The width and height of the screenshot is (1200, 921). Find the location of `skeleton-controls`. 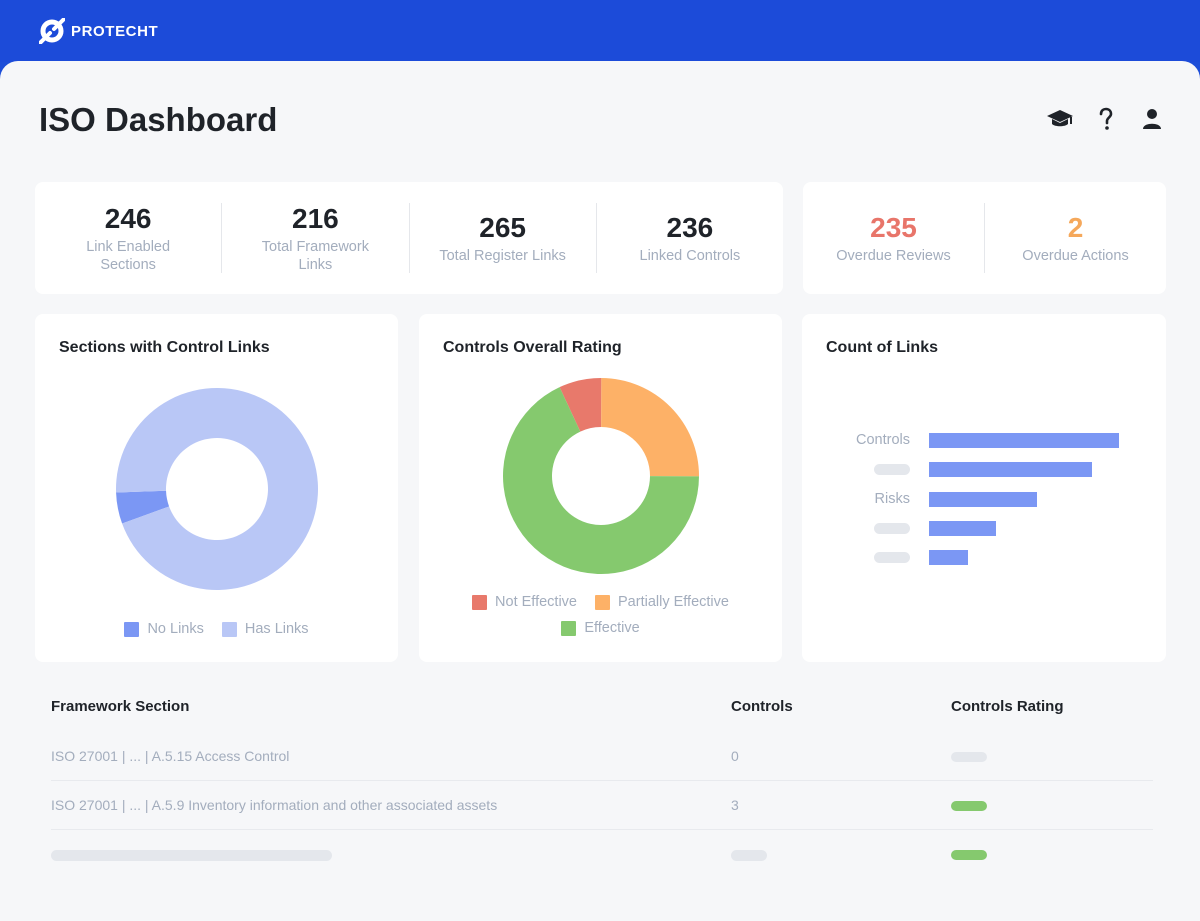

skeleton-controls is located at coordinates (749, 855).